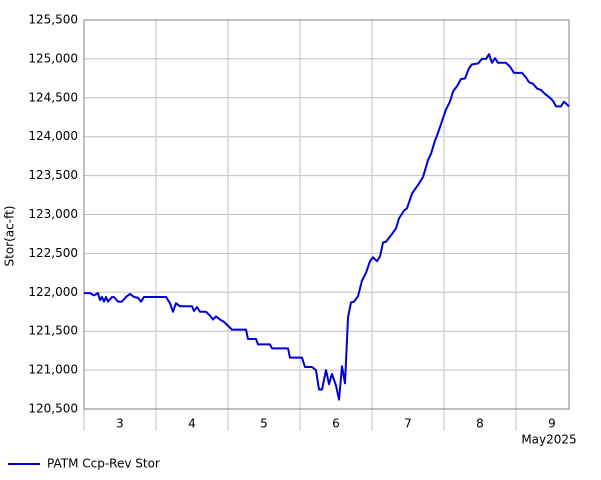 The image size is (601, 480). I want to click on y-tick-label: 121,000, so click(53, 370).